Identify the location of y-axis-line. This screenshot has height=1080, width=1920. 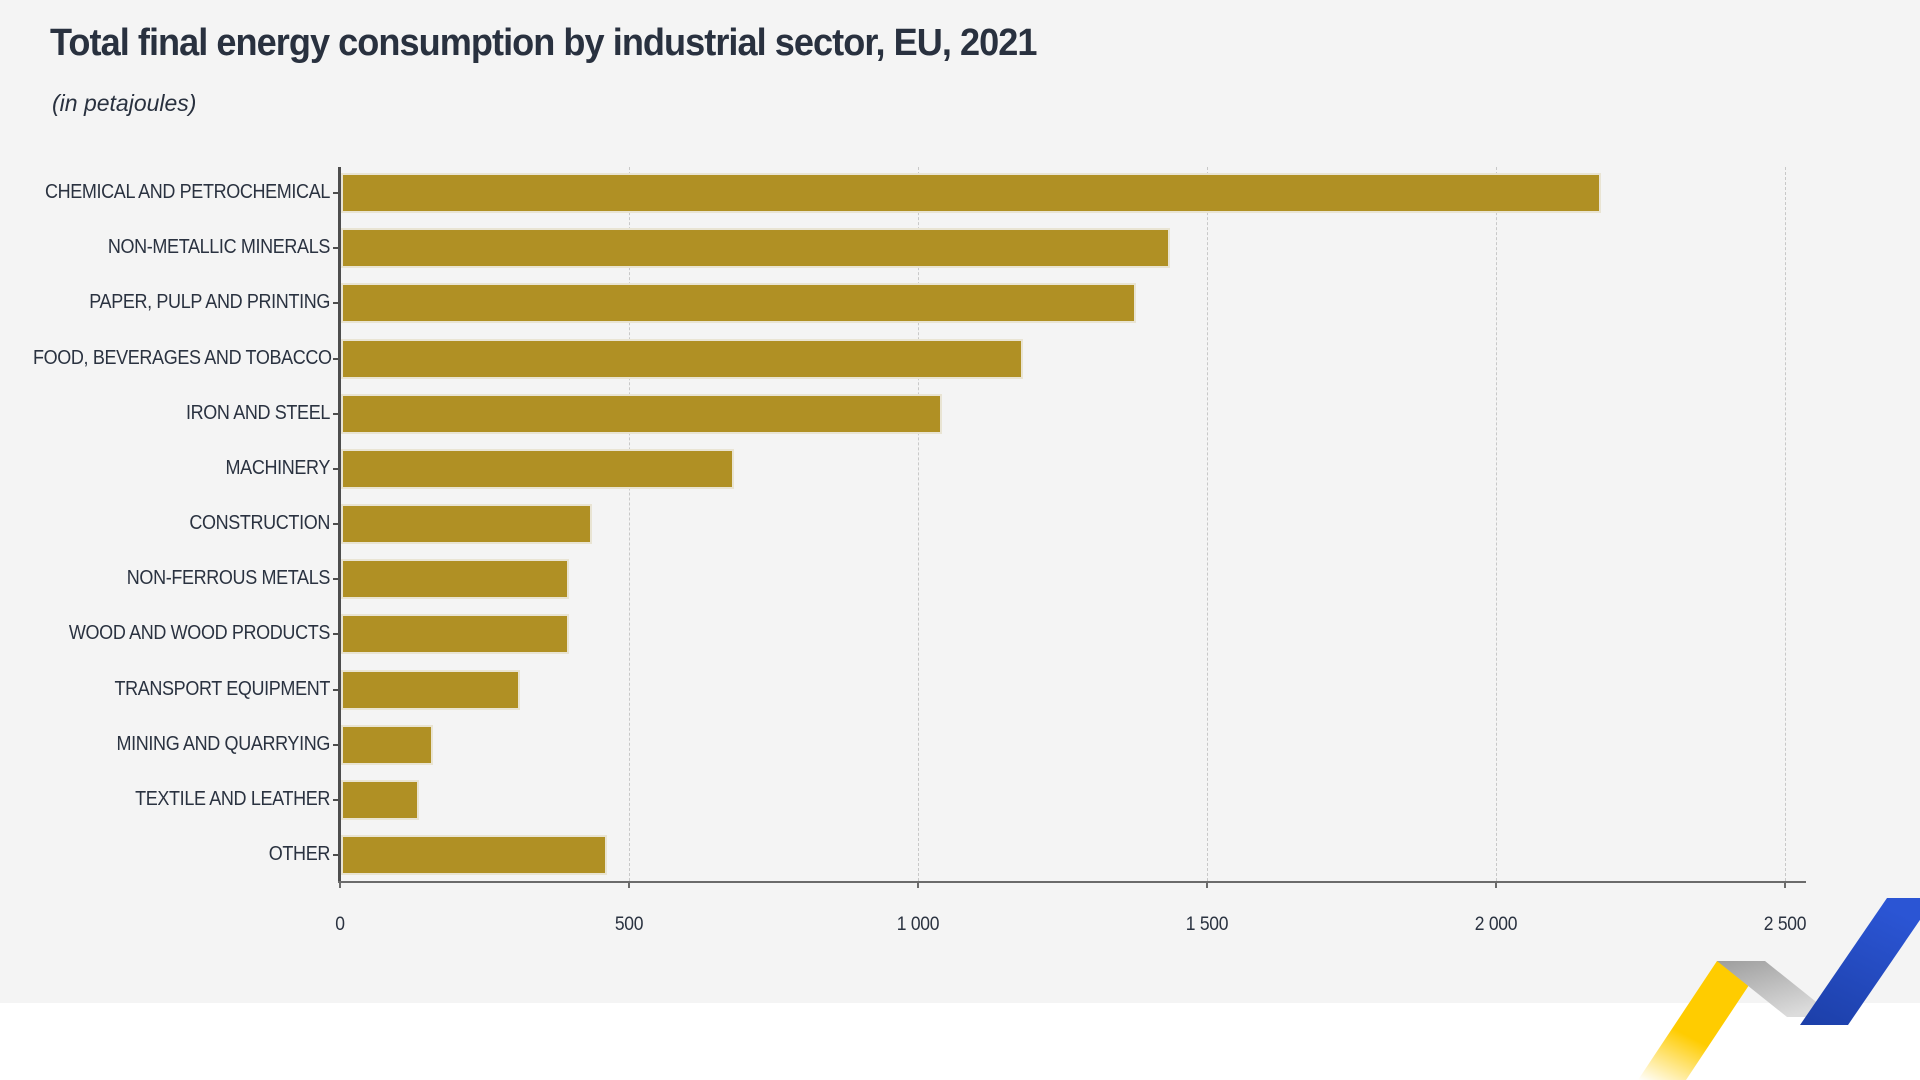
(339, 525).